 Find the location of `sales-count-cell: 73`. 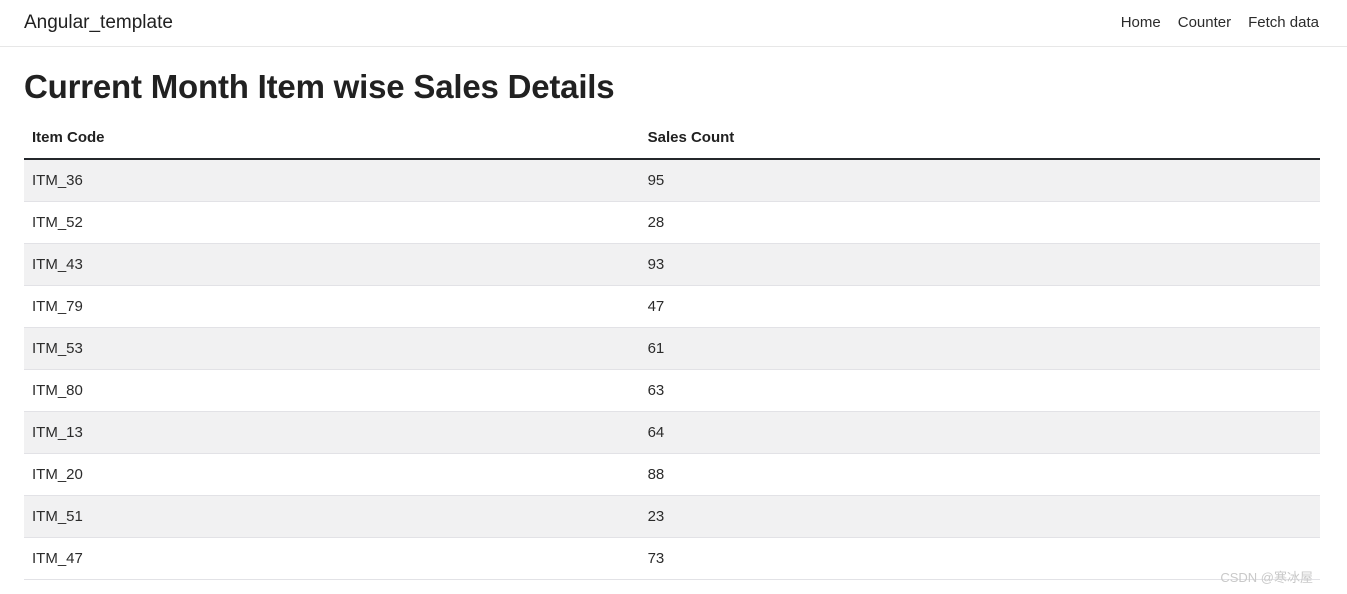

sales-count-cell: 73 is located at coordinates (979, 558).